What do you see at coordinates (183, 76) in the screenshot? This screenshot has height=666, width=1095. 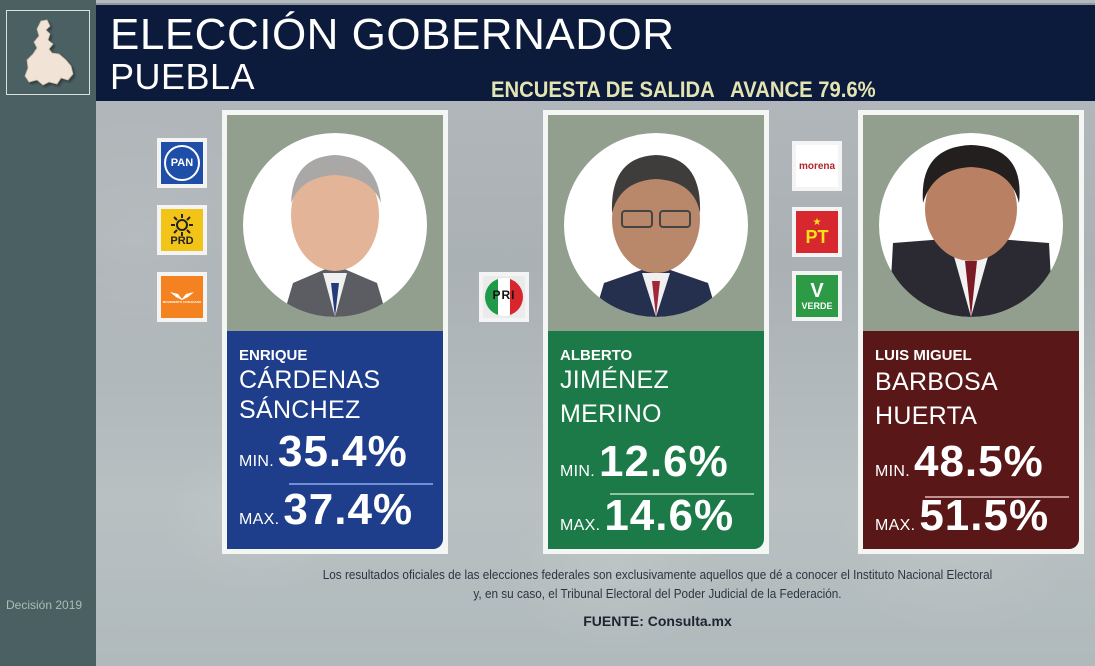 I see `state-subtitle: PUEBLA` at bounding box center [183, 76].